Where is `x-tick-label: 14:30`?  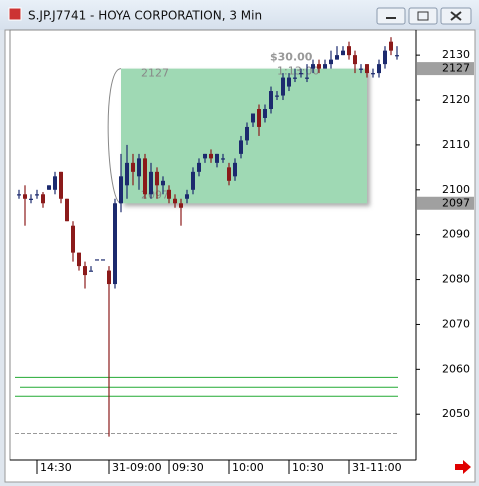
x-tick-label: 14:30 is located at coordinates (56, 467).